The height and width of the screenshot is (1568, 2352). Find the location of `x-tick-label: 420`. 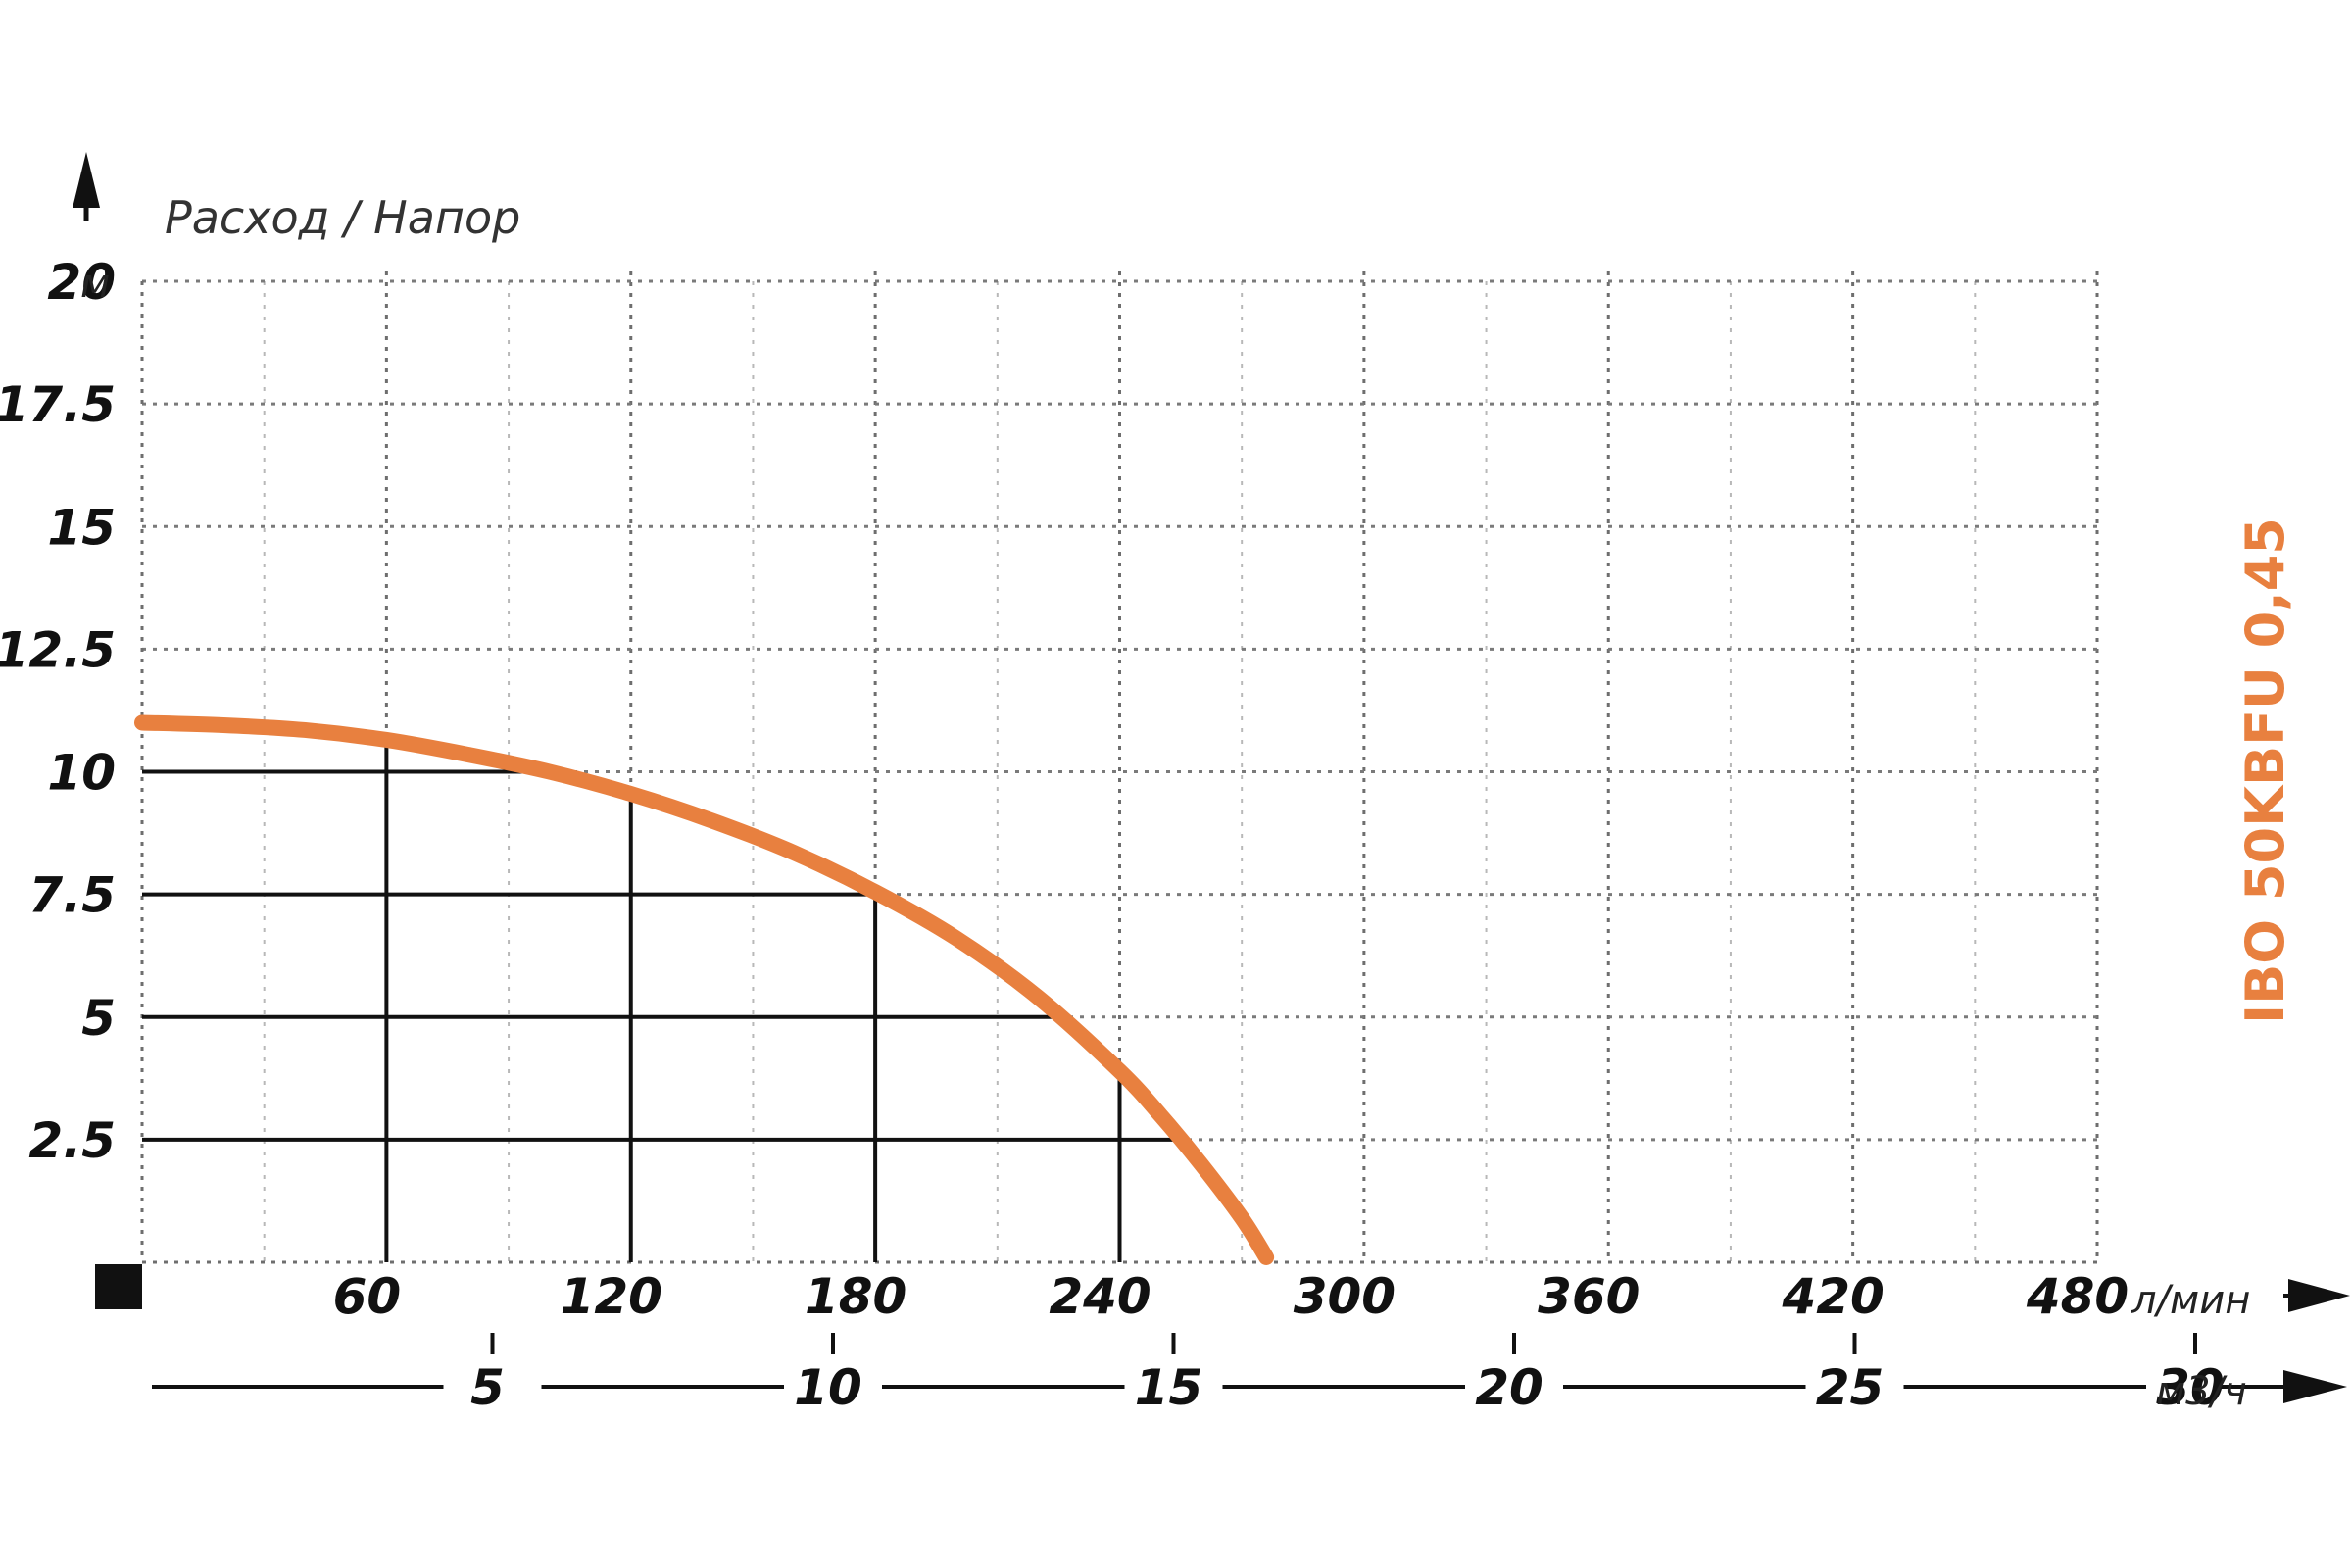

x-tick-label: 420 is located at coordinates (1832, 1296).